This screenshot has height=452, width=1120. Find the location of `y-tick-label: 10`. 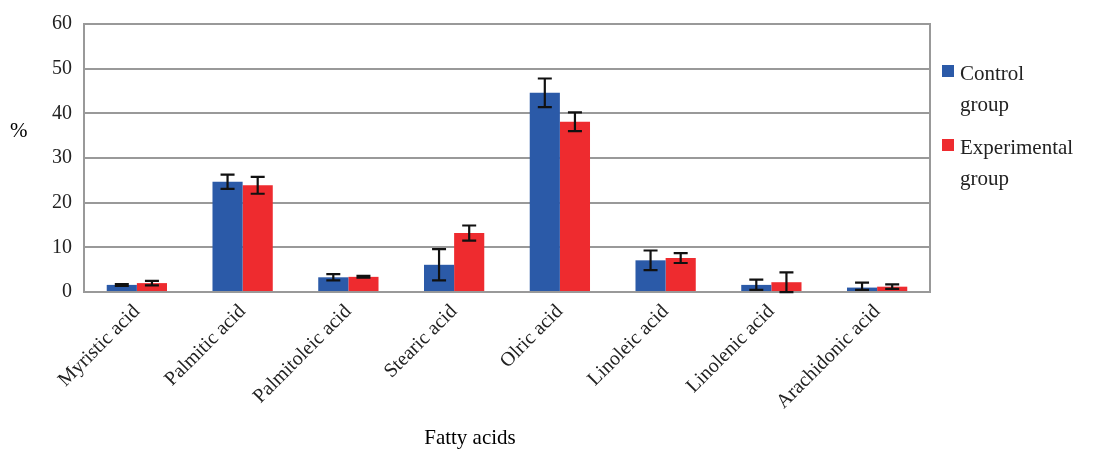

y-tick-label: 10 is located at coordinates (62, 245).